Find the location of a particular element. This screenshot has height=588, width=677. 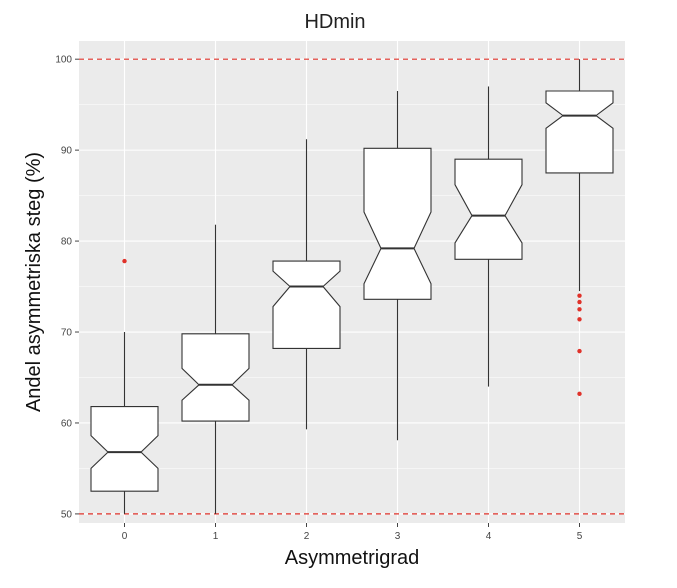

x-axis-label: Asymmetrigrad is located at coordinates (352, 558).